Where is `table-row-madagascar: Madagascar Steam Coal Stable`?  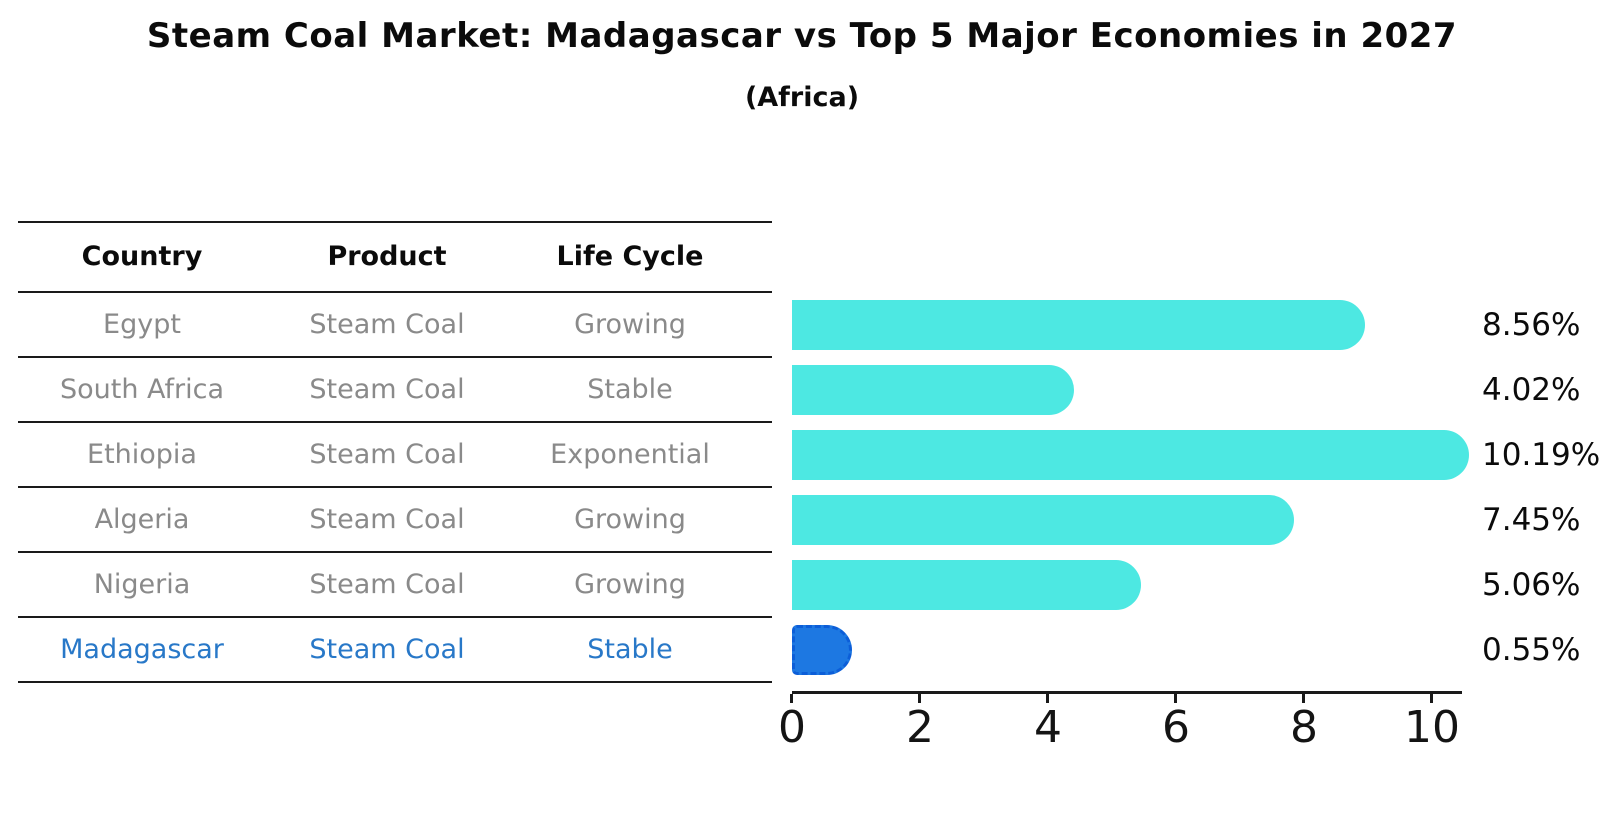 table-row-madagascar: Madagascar Steam Coal Stable is located at coordinates (395, 649).